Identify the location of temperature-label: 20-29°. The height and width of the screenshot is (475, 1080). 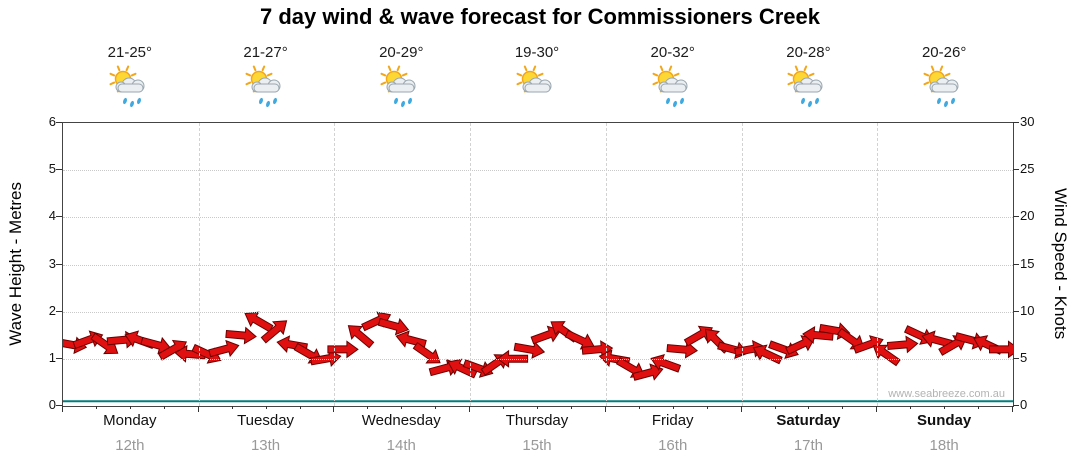
(401, 52).